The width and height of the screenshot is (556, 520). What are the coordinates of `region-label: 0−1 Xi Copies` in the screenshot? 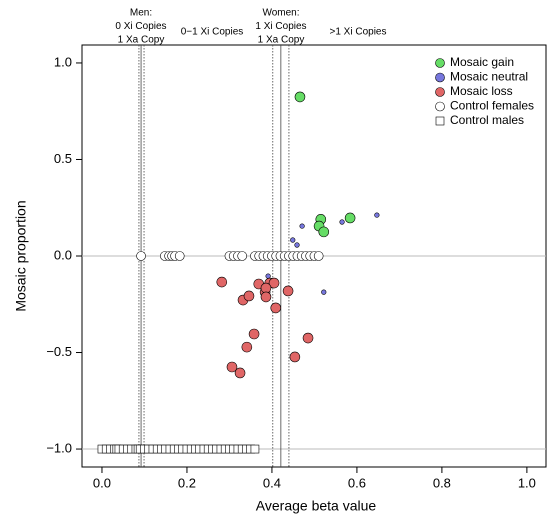 It's located at (212, 32).